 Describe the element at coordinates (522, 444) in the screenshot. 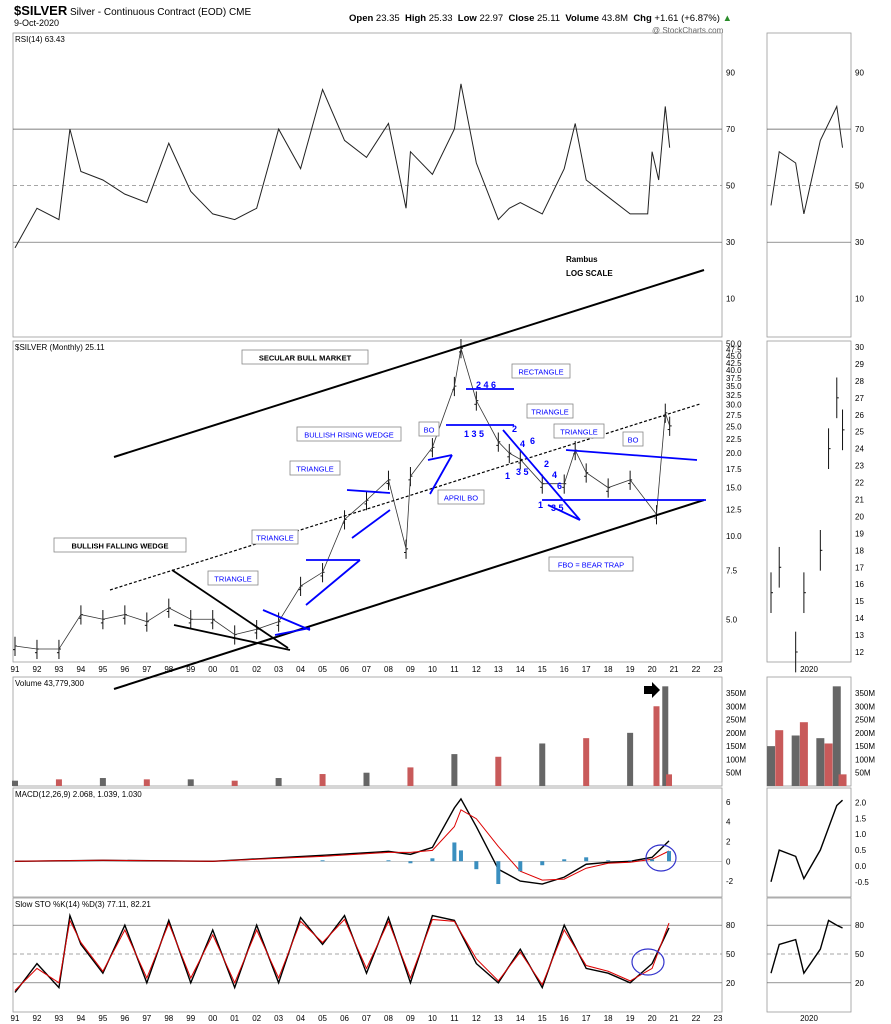

I see `wave-4-label: 4` at that location.